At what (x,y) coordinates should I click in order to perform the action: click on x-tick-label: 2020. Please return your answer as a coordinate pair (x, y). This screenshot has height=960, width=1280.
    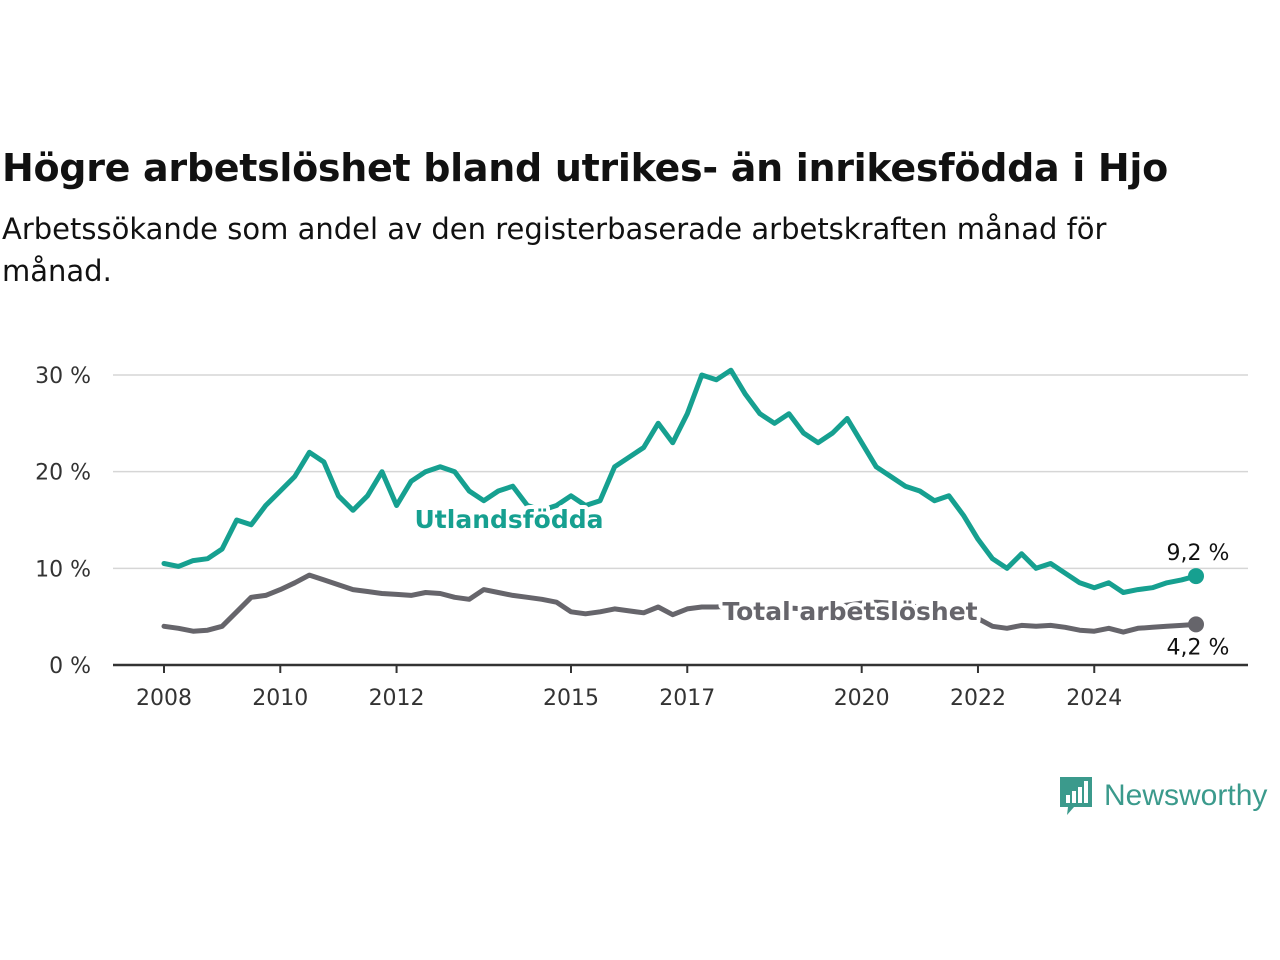
    Looking at the image, I should click on (862, 698).